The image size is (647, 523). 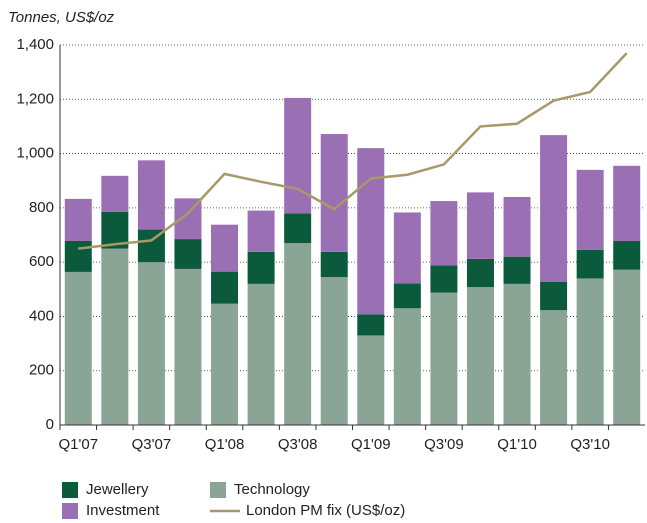 What do you see at coordinates (371, 444) in the screenshot?
I see `x-tick-label: Q1'09` at bounding box center [371, 444].